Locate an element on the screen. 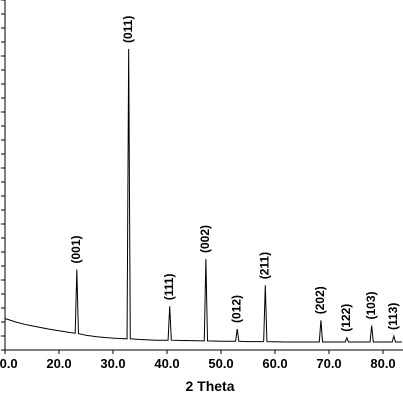 This screenshot has width=403, height=403. x-tick-label: 40.0 is located at coordinates (166, 363).